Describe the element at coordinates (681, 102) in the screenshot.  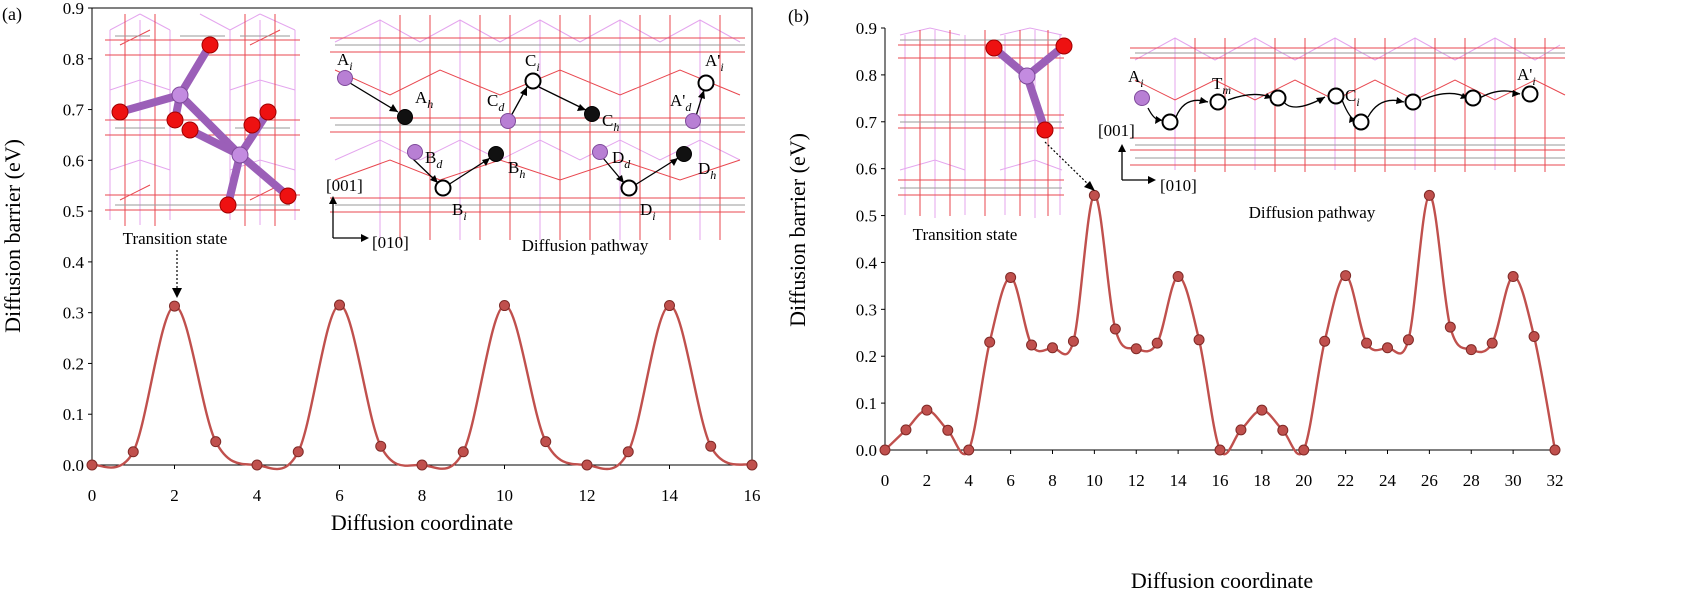
I see `pathway-site-label: A'd` at that location.